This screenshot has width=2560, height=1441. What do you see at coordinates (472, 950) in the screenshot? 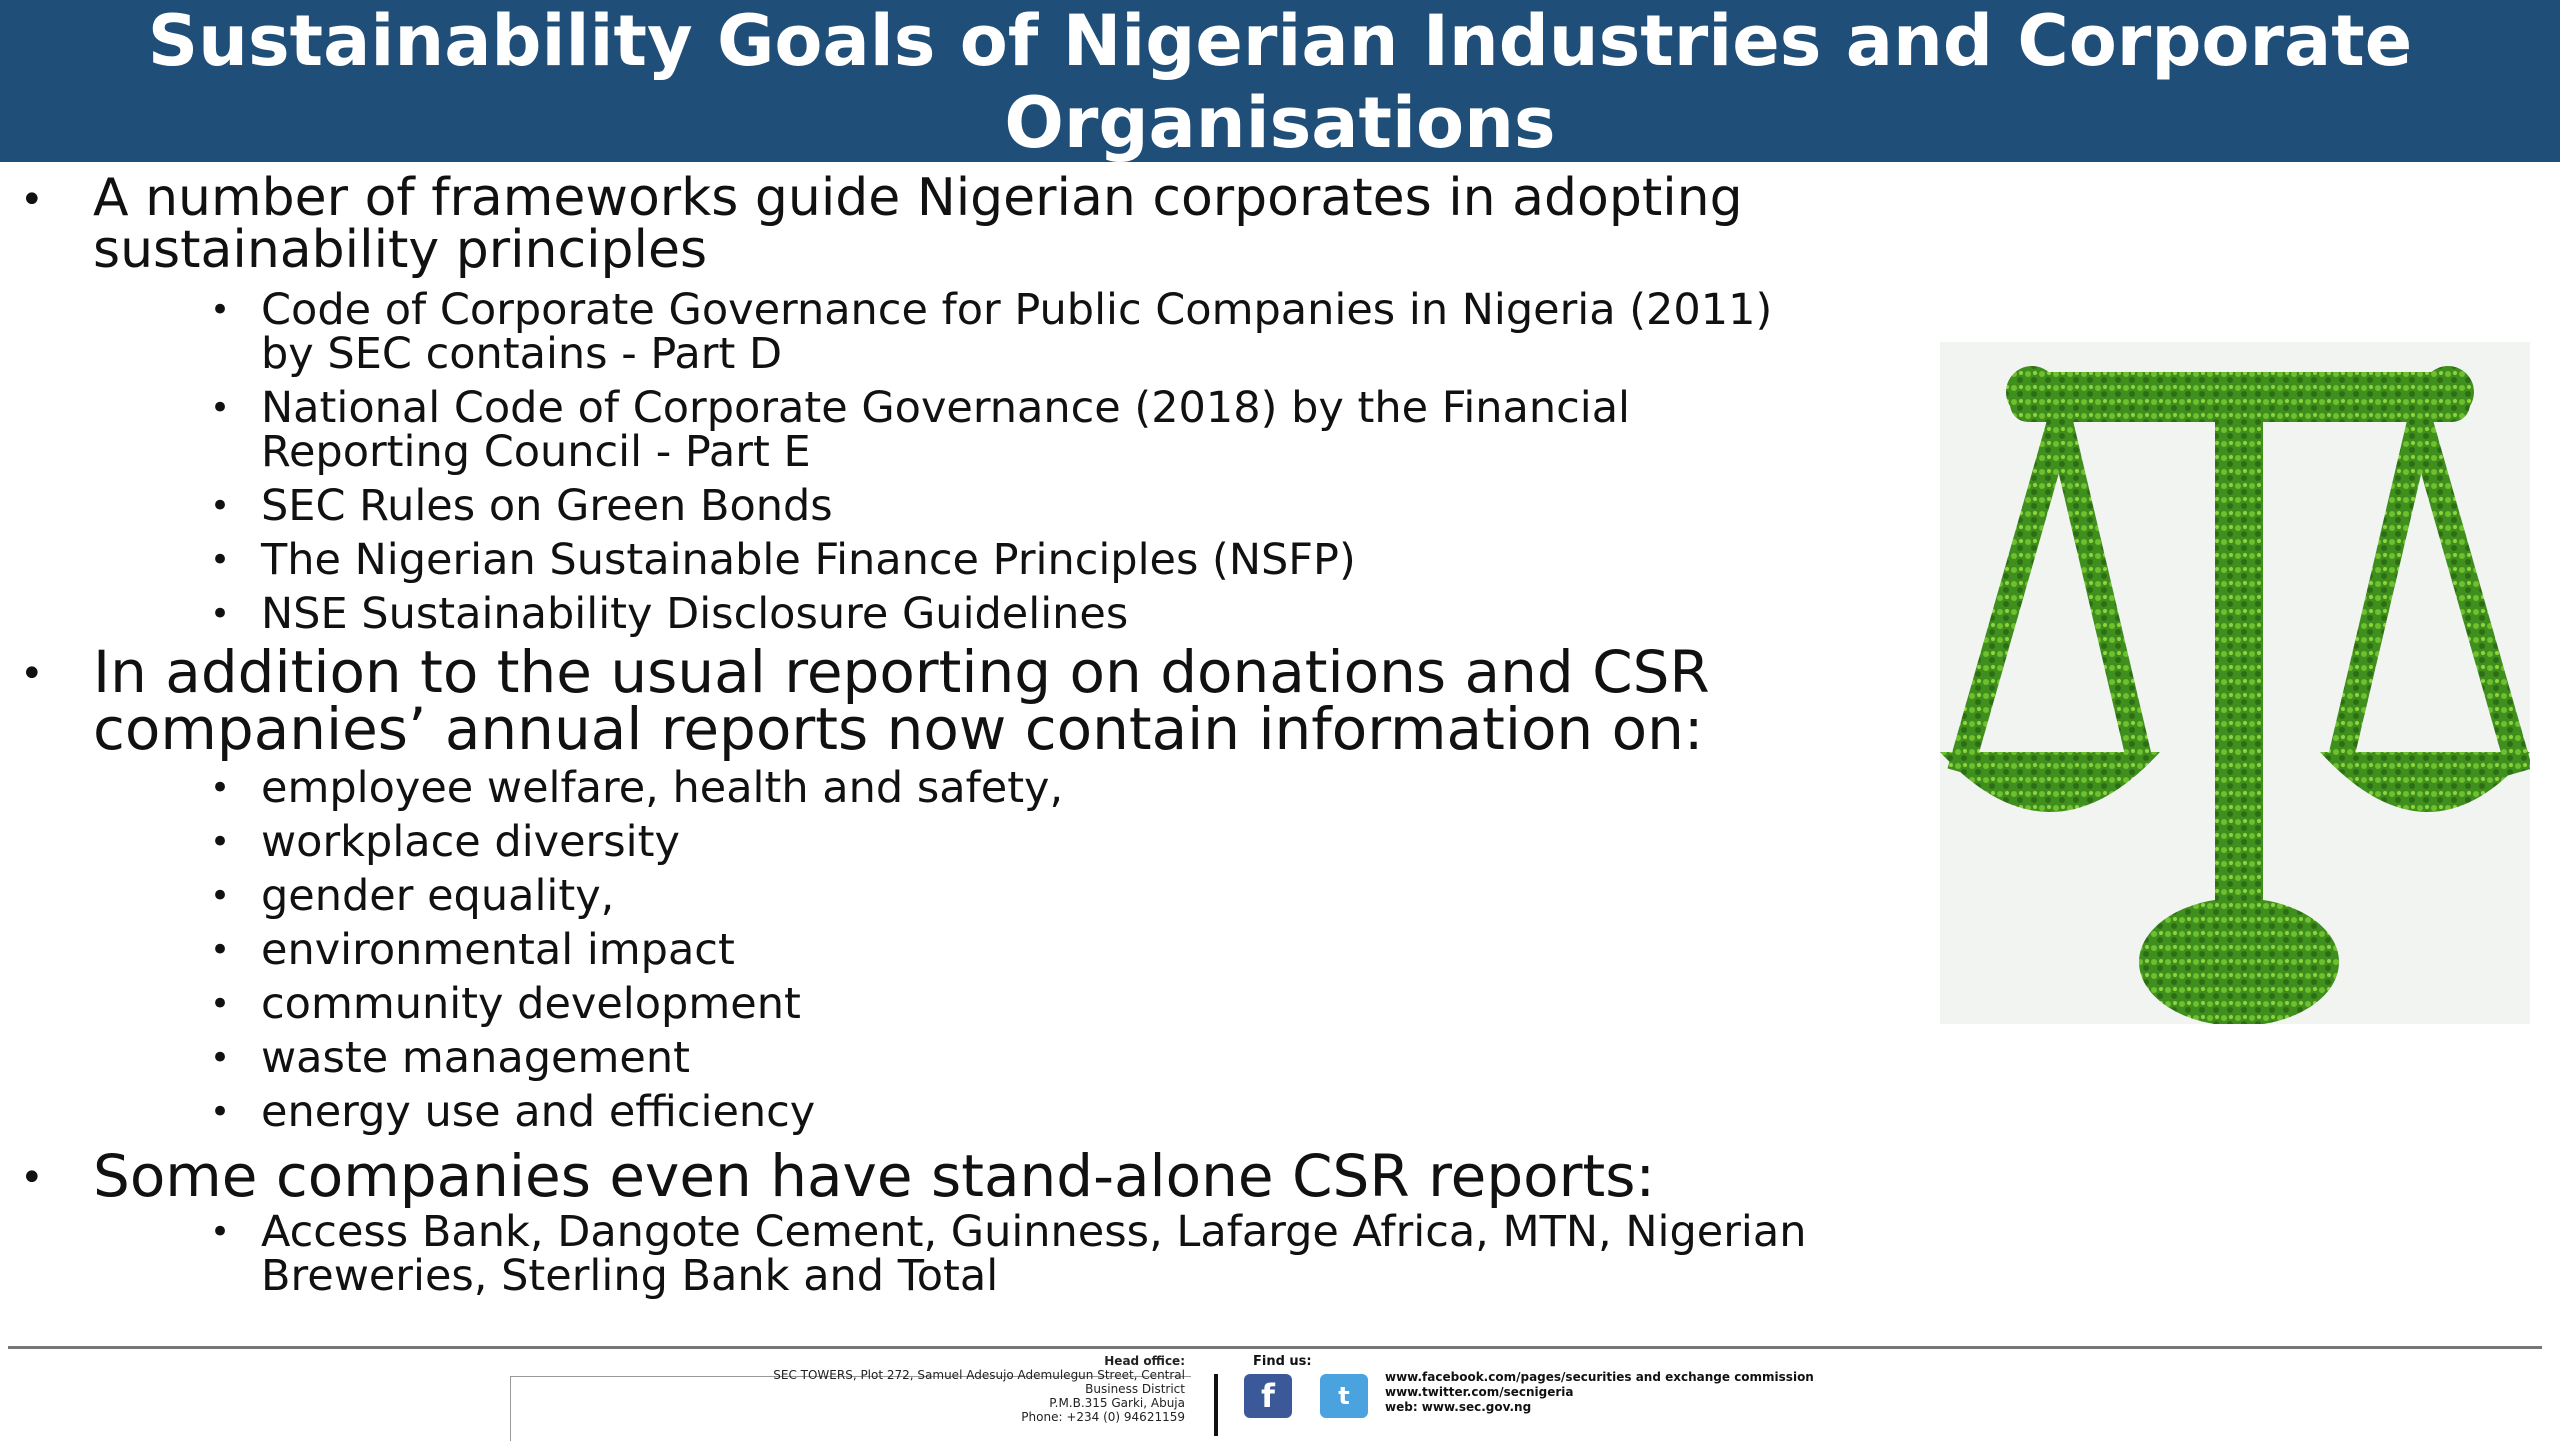
I see `section2-item-4: • environmental impact` at bounding box center [472, 950].